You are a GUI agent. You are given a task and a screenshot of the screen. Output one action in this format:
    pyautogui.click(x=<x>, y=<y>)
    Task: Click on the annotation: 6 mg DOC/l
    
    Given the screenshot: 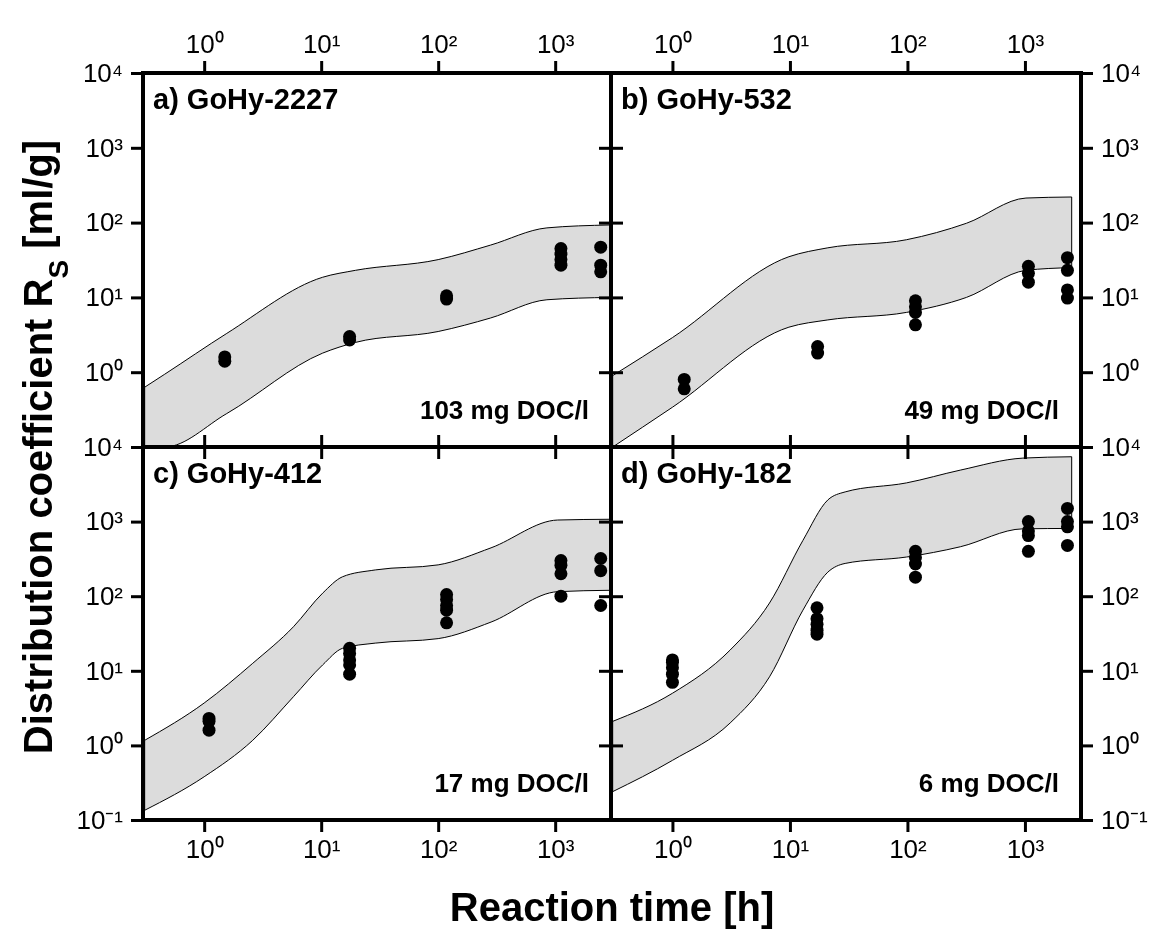 What is the action you would take?
    pyautogui.click(x=988, y=783)
    